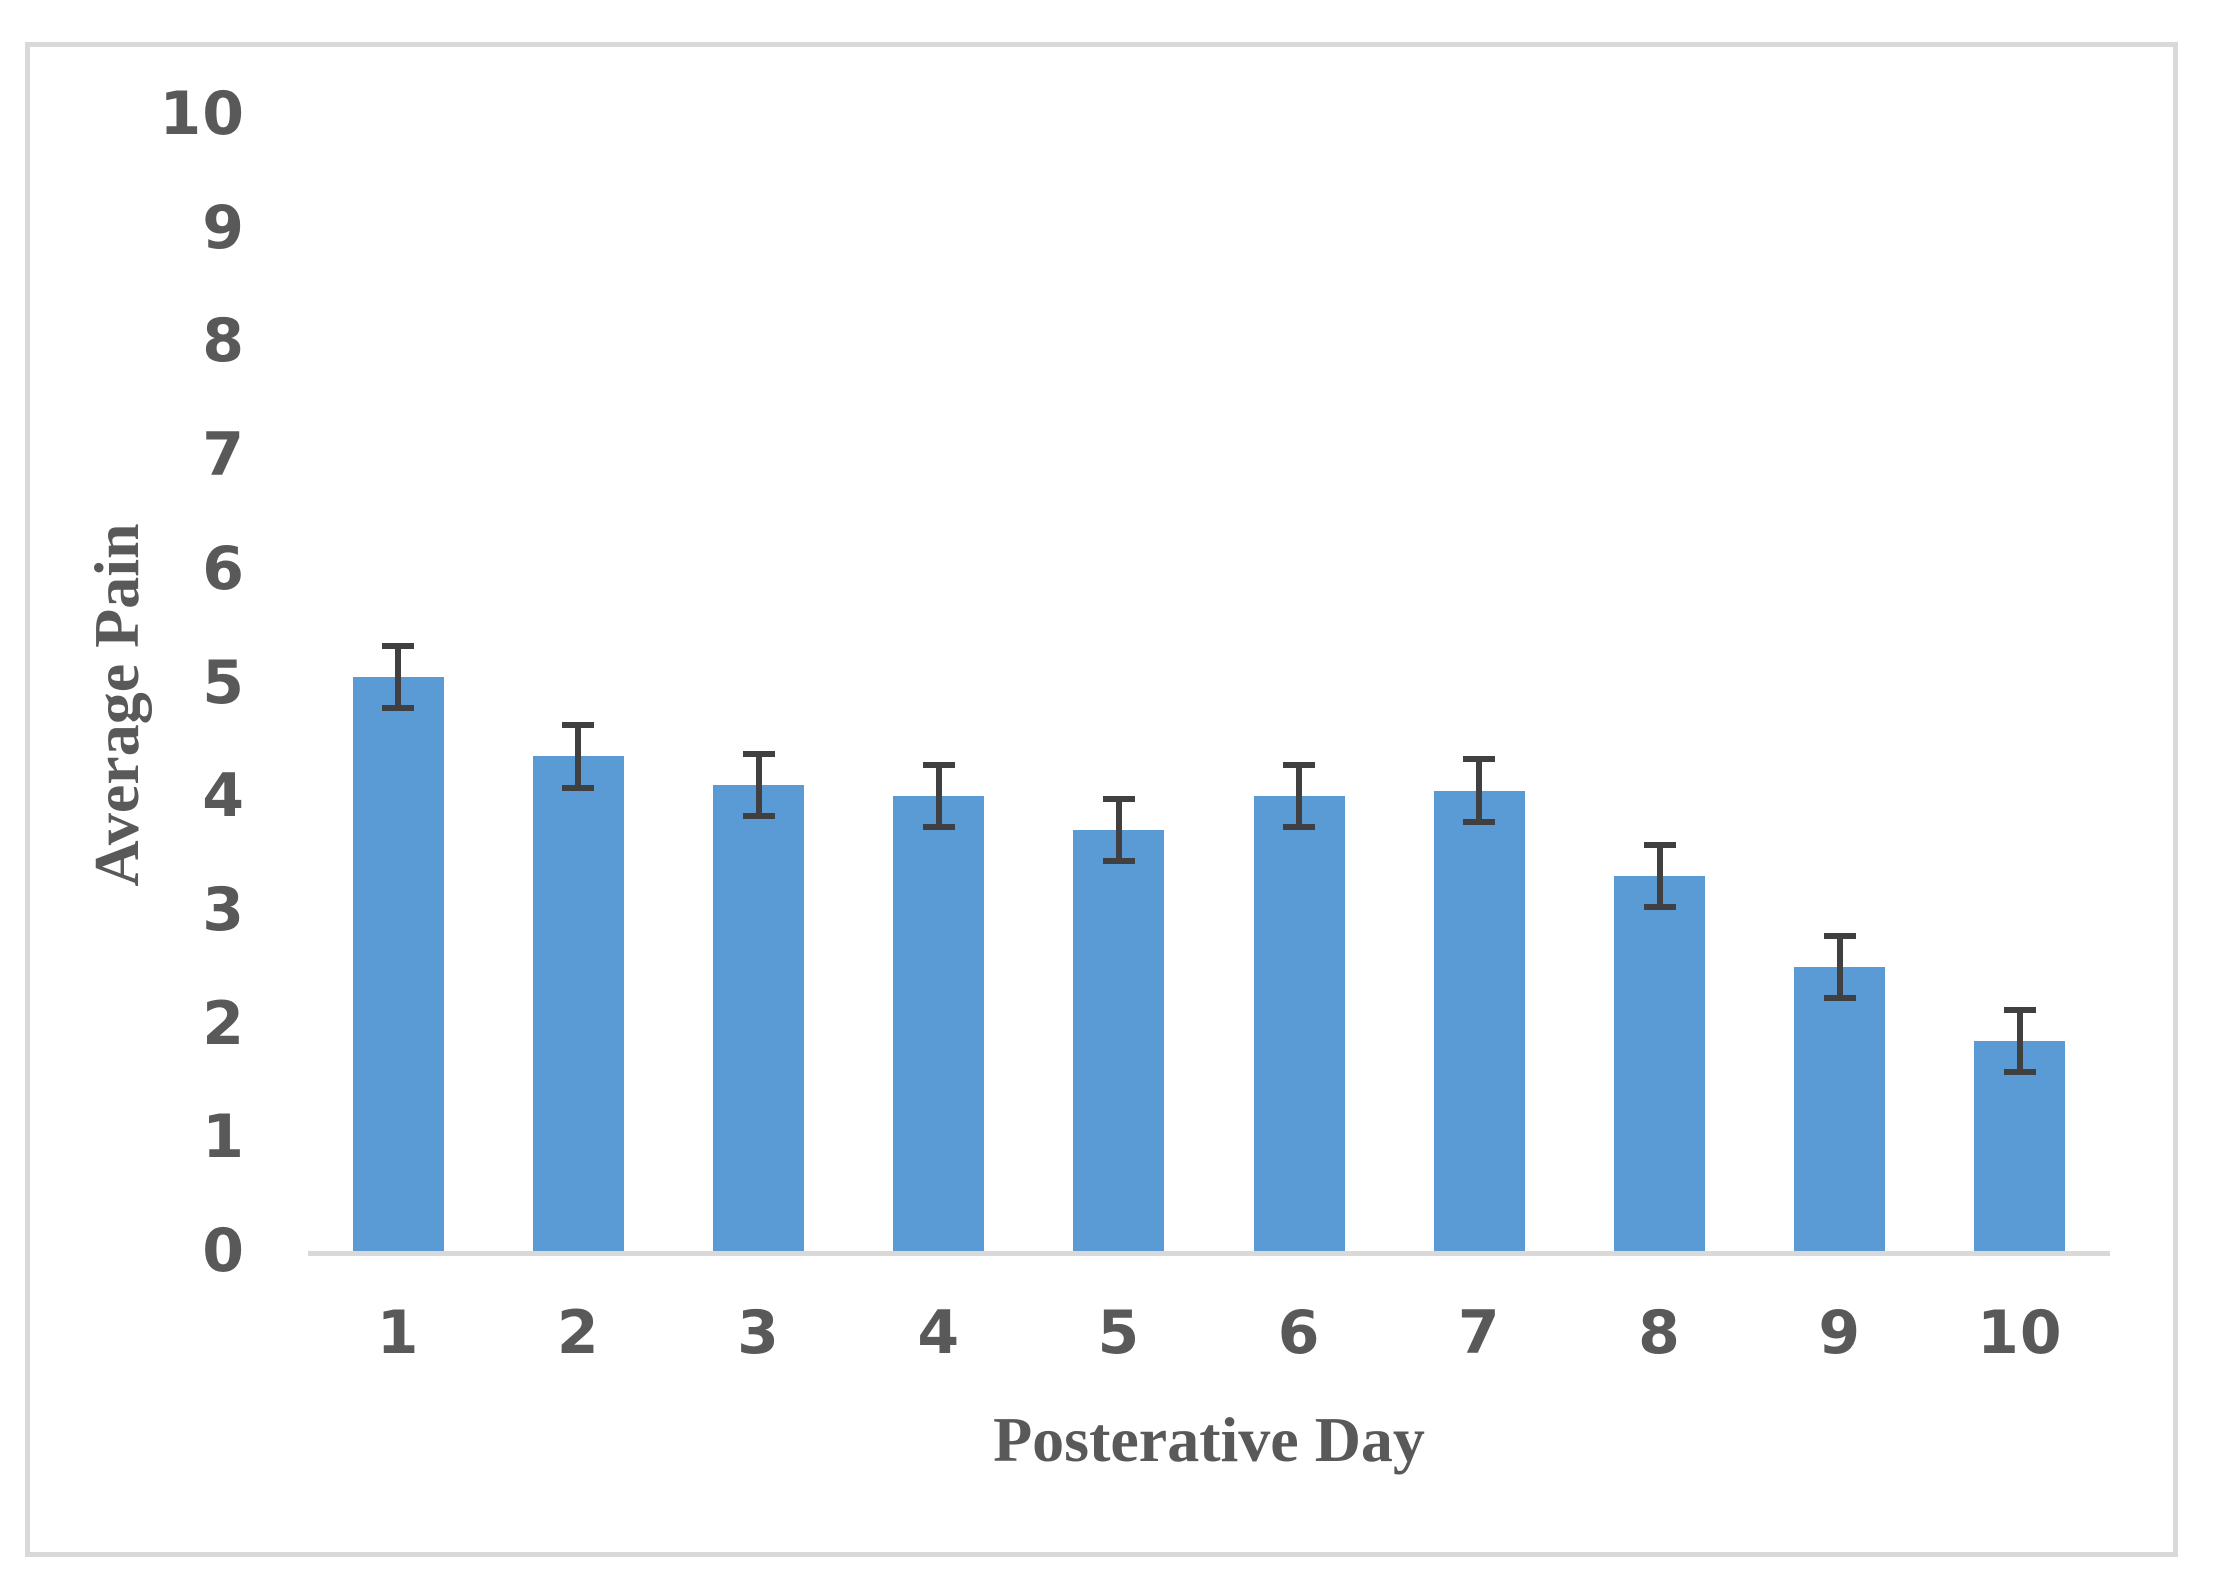 The height and width of the screenshot is (1590, 2215). I want to click on x-tick-label: 2, so click(578, 1333).